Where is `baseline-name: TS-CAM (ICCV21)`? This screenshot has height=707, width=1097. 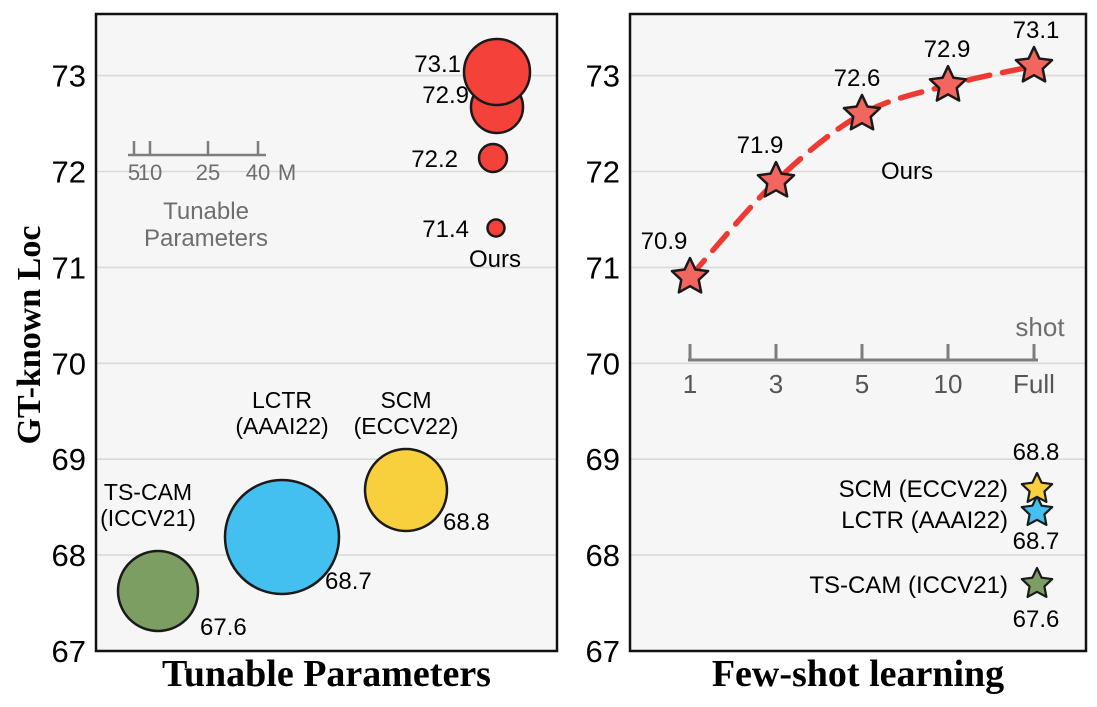 baseline-name: TS-CAM (ICCV21) is located at coordinates (908, 585).